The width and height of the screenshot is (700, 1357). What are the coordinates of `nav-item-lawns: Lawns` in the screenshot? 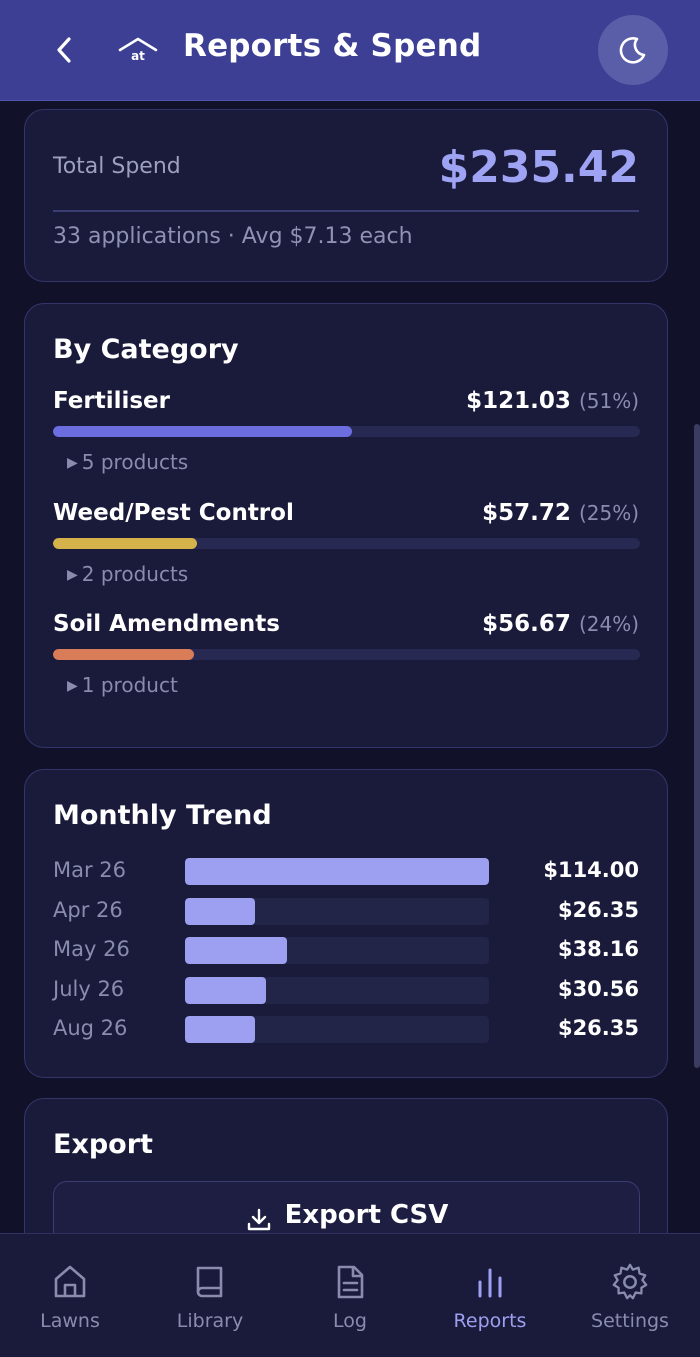 It's located at (70, 1295).